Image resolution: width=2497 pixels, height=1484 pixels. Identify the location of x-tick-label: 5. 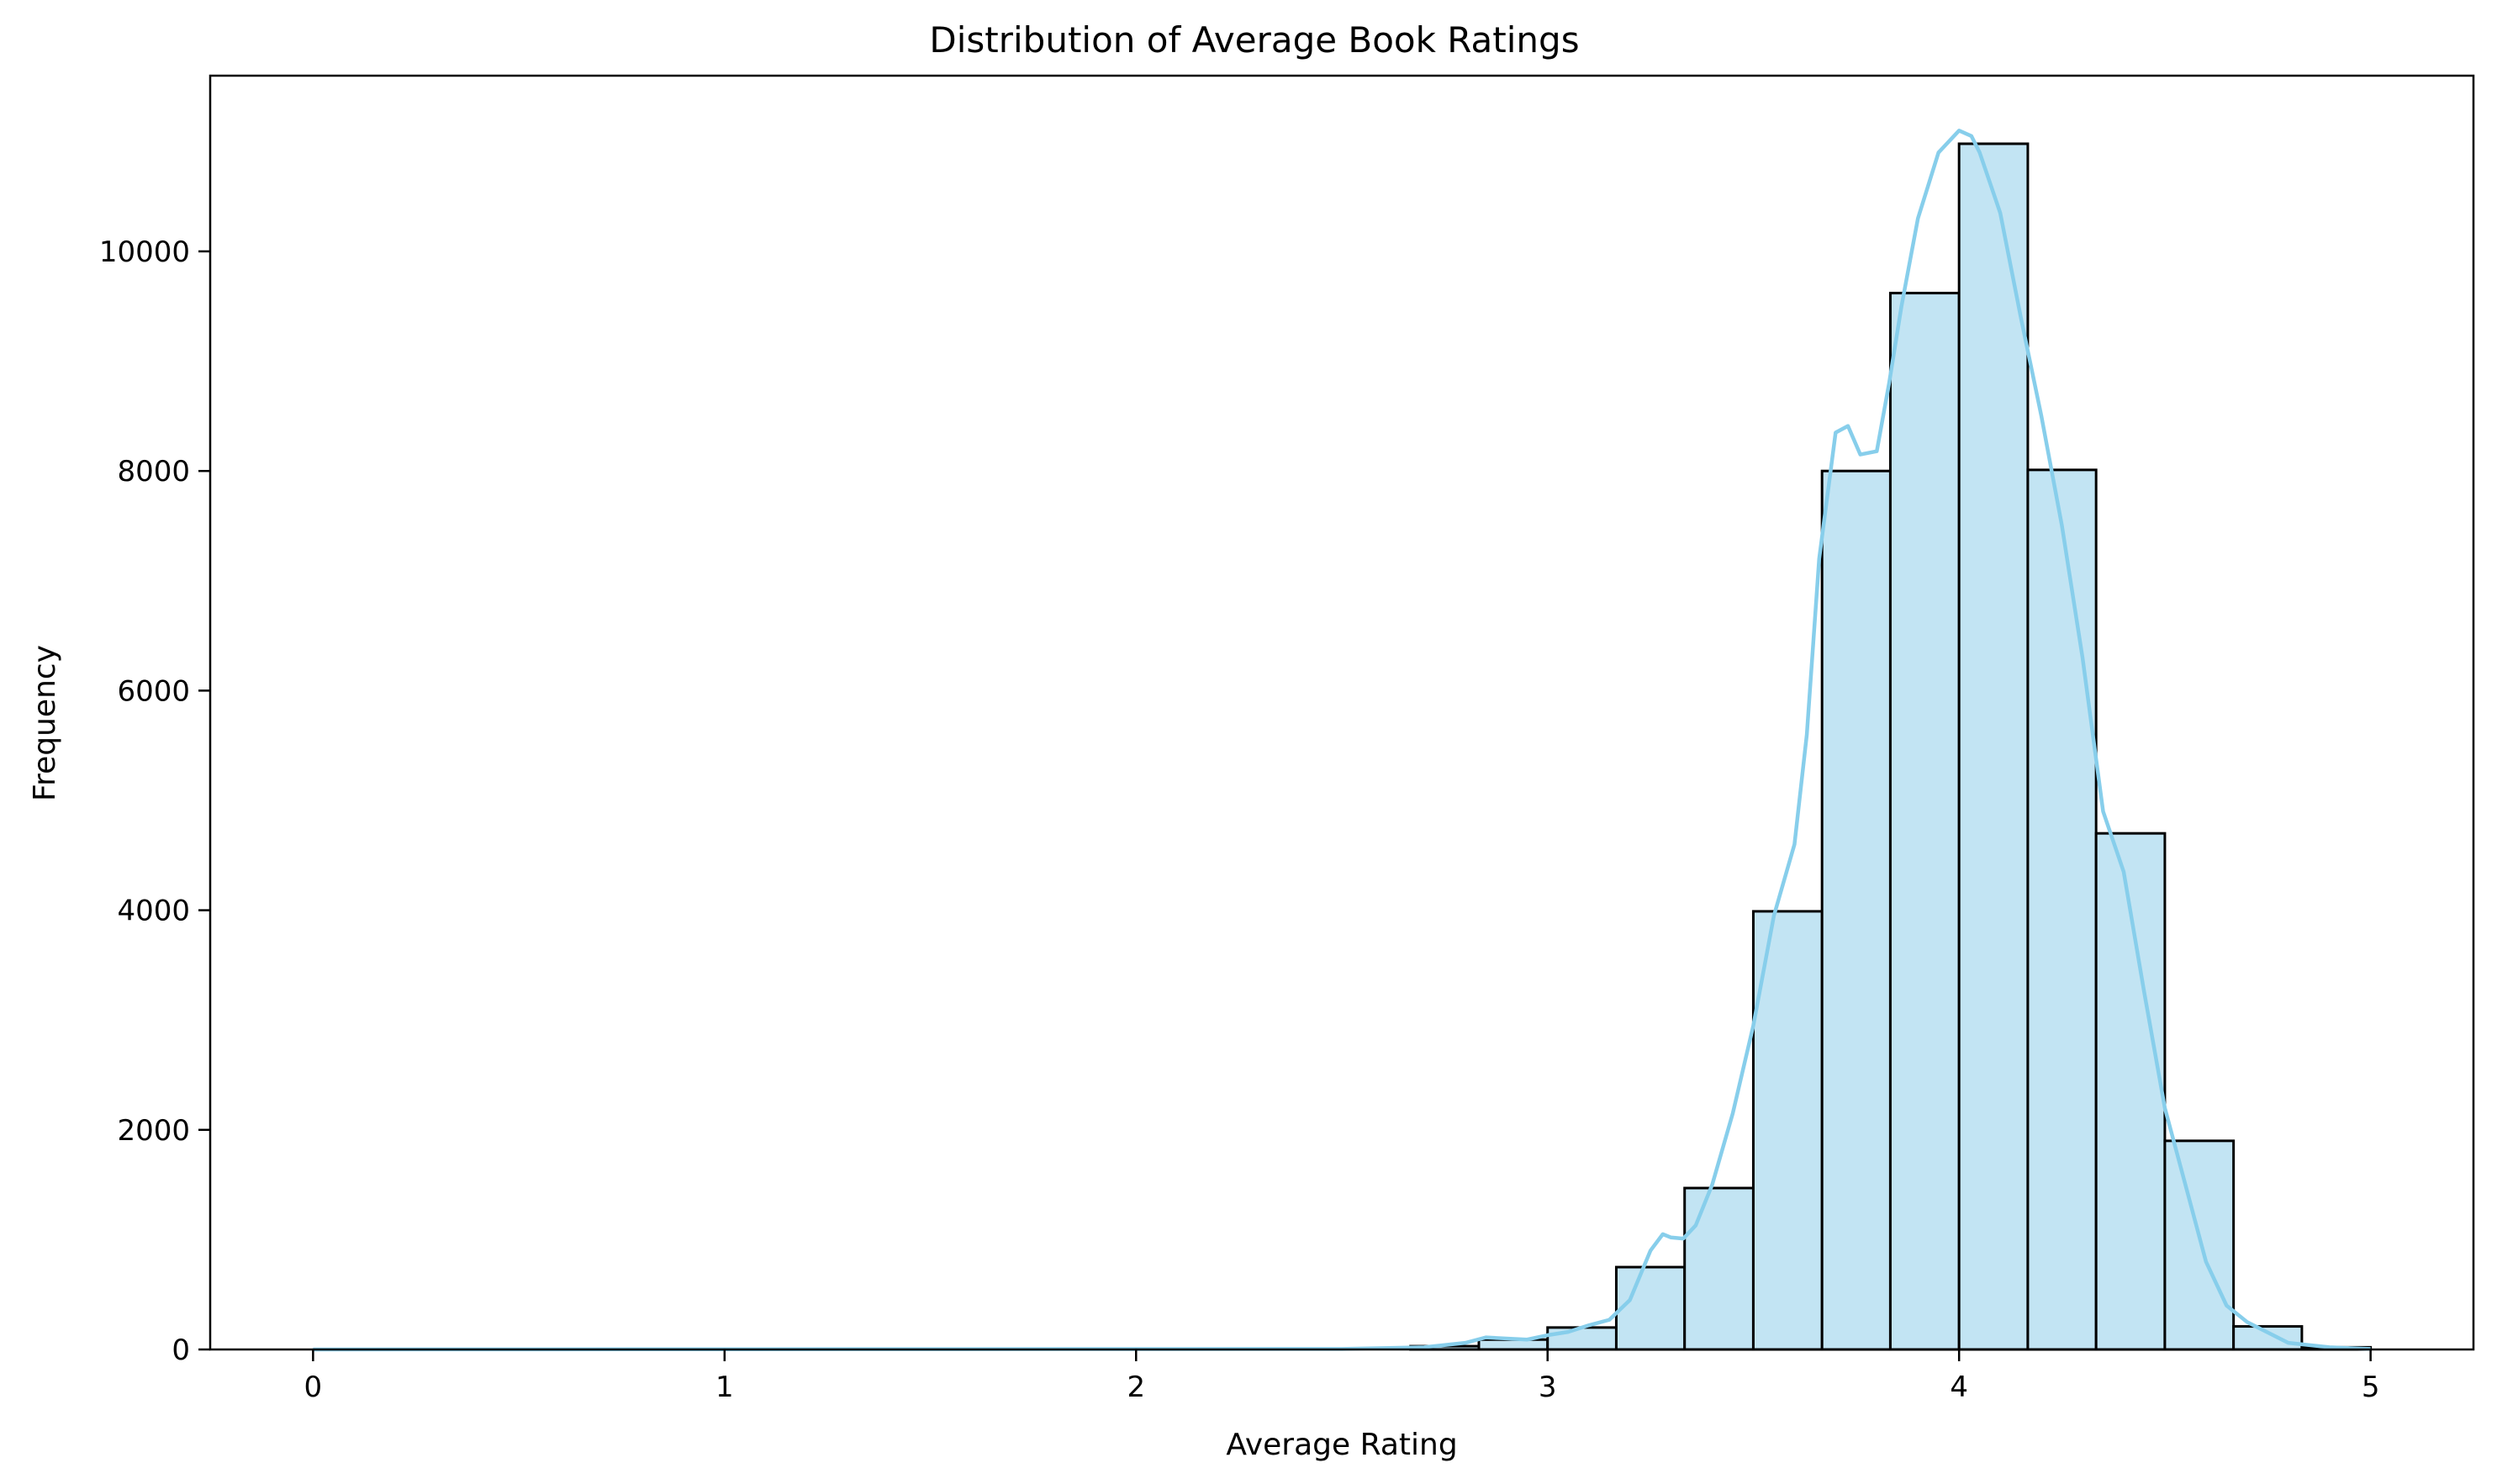
(2371, 1387).